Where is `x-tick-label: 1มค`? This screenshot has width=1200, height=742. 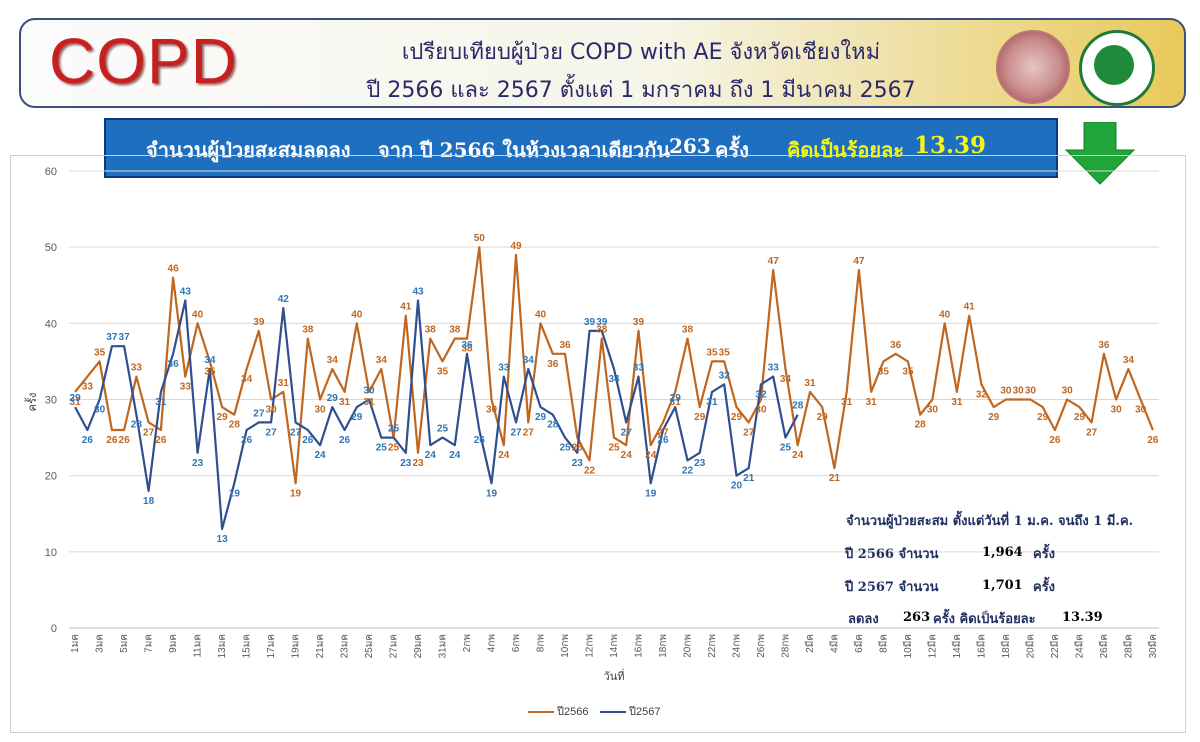
x-tick-label: 1มค is located at coordinates (75, 643).